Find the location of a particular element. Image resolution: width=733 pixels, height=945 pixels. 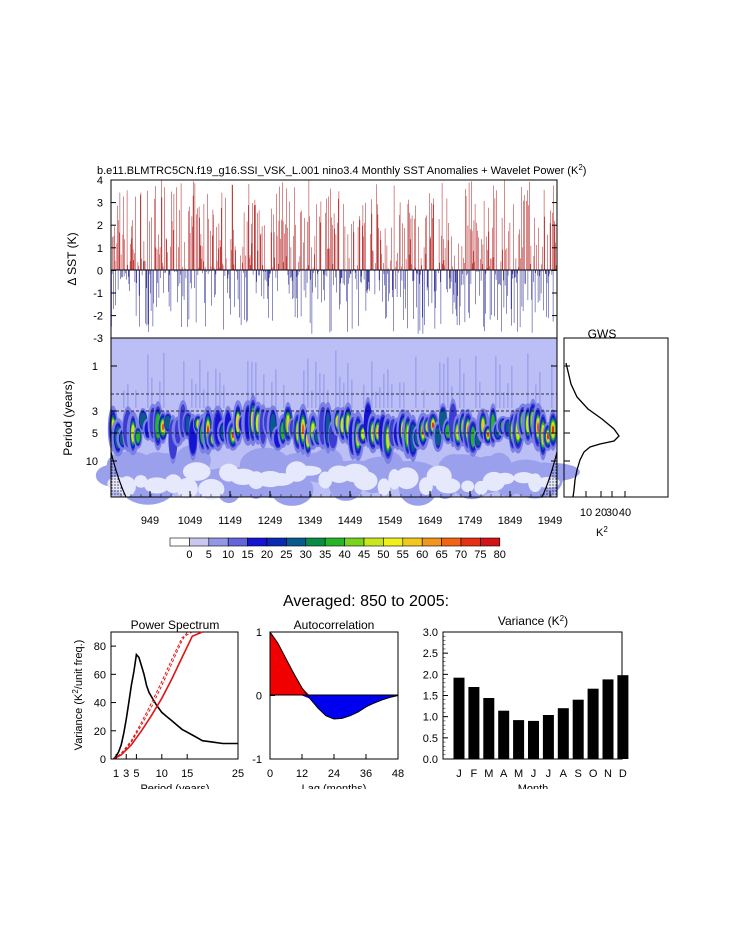

autocorrelation-title: Autocorrelation is located at coordinates (334, 625).